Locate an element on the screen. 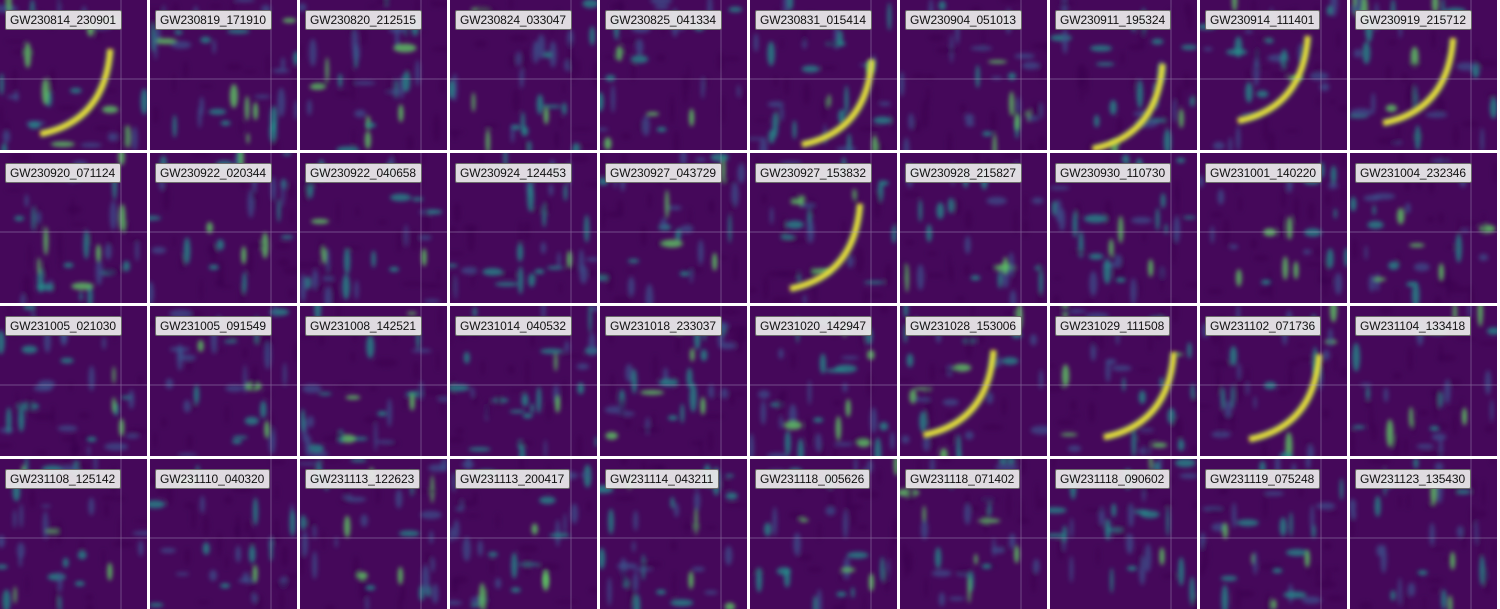 The width and height of the screenshot is (1500, 609). spectrogram-panel: GW231005_091549 is located at coordinates (223, 381).